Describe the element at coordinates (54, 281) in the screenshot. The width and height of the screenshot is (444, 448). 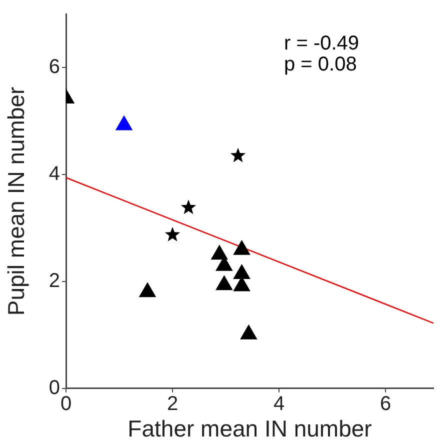
I see `y-tick-label: 2` at that location.